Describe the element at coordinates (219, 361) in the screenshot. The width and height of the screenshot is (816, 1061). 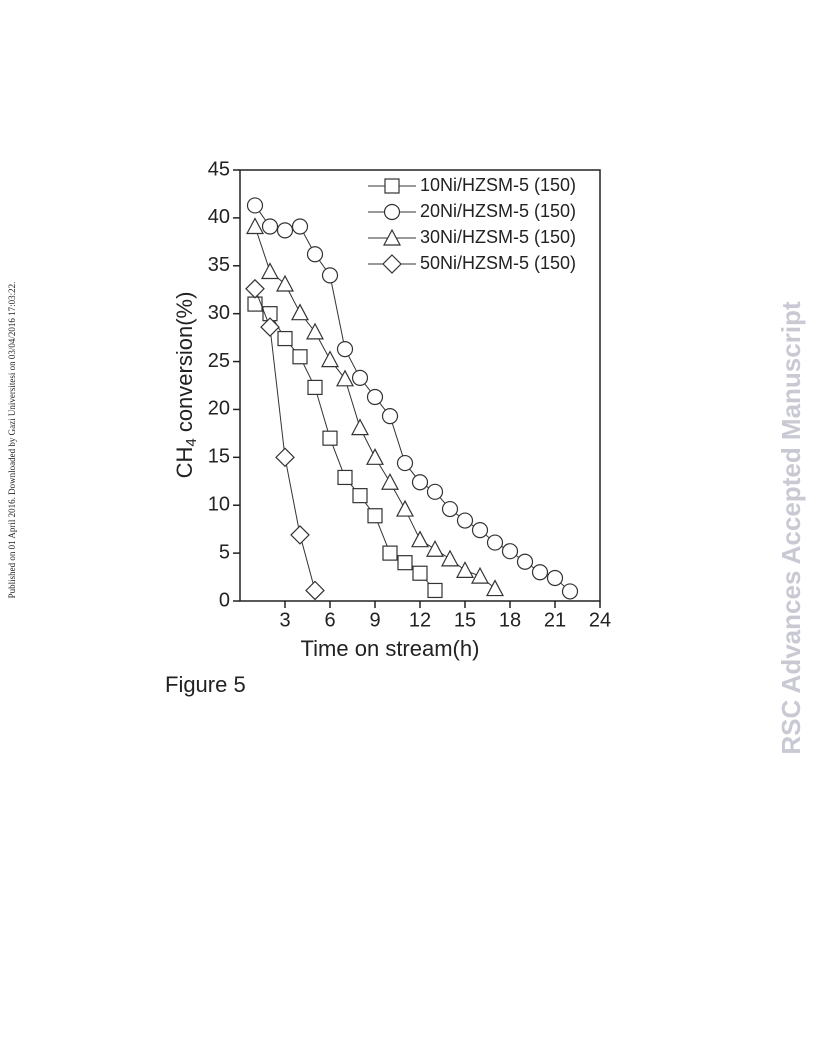
I see `y-tick-label: 25` at that location.